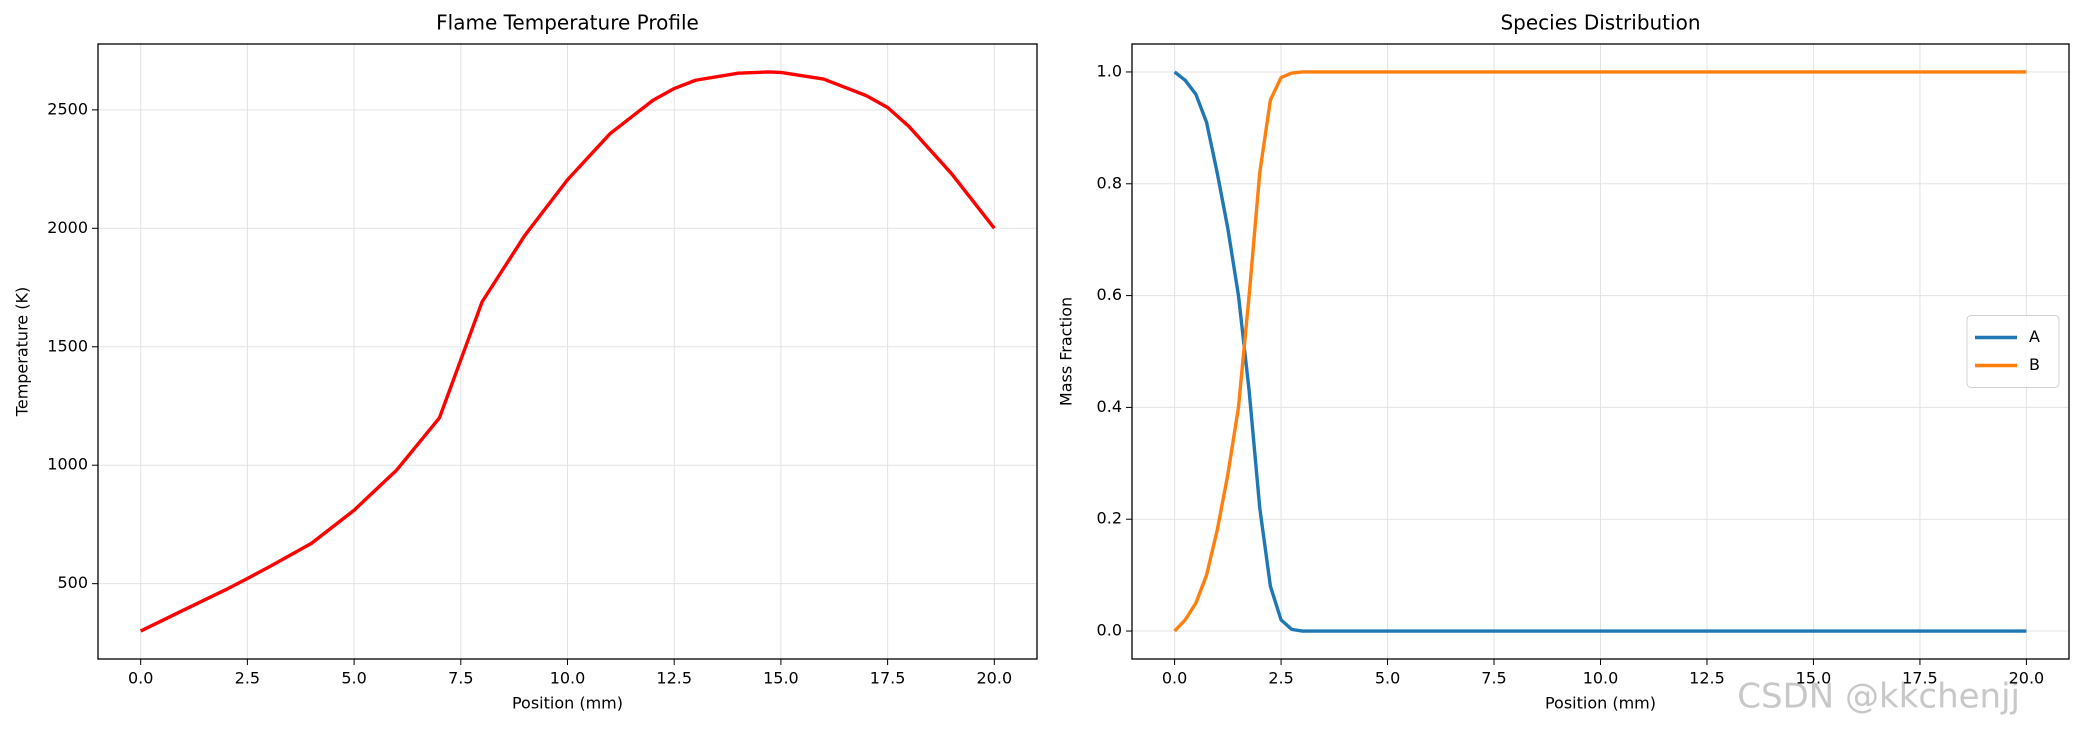  Describe the element at coordinates (1600, 23) in the screenshot. I see `chart-title: Species Distribution` at that location.